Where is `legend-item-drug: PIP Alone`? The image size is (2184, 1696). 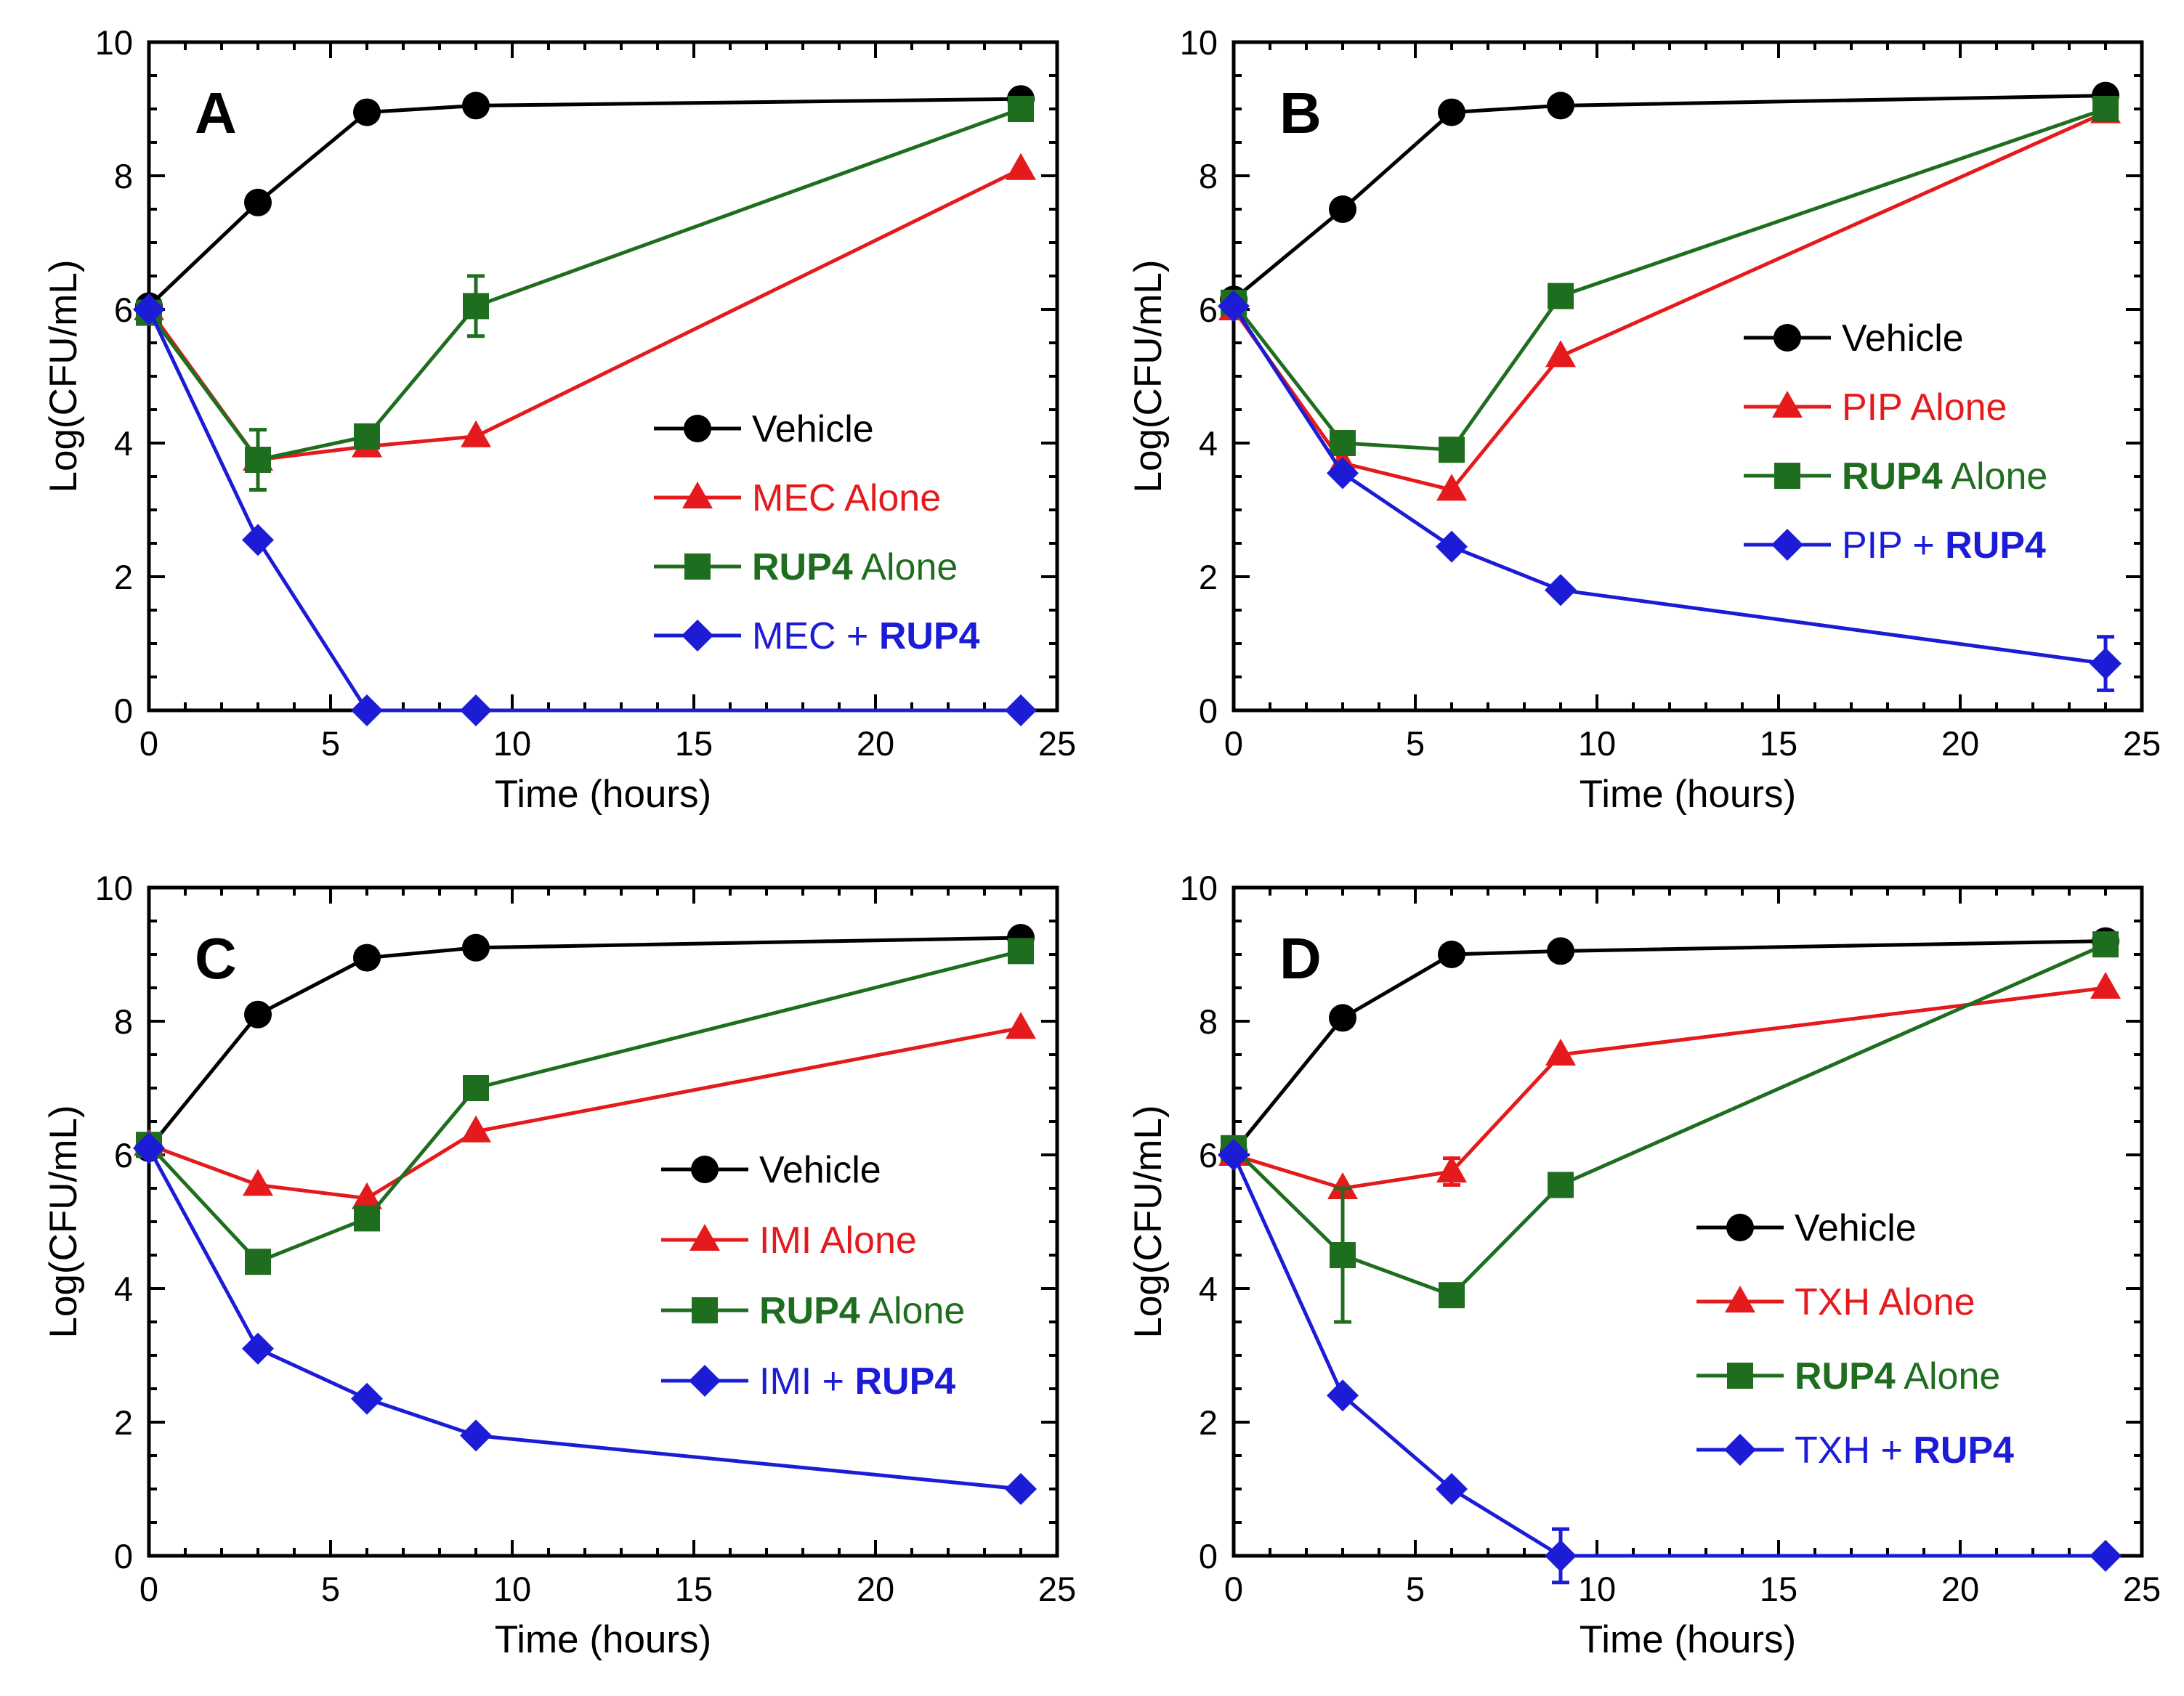 legend-item-drug: PIP Alone is located at coordinates (1875, 407).